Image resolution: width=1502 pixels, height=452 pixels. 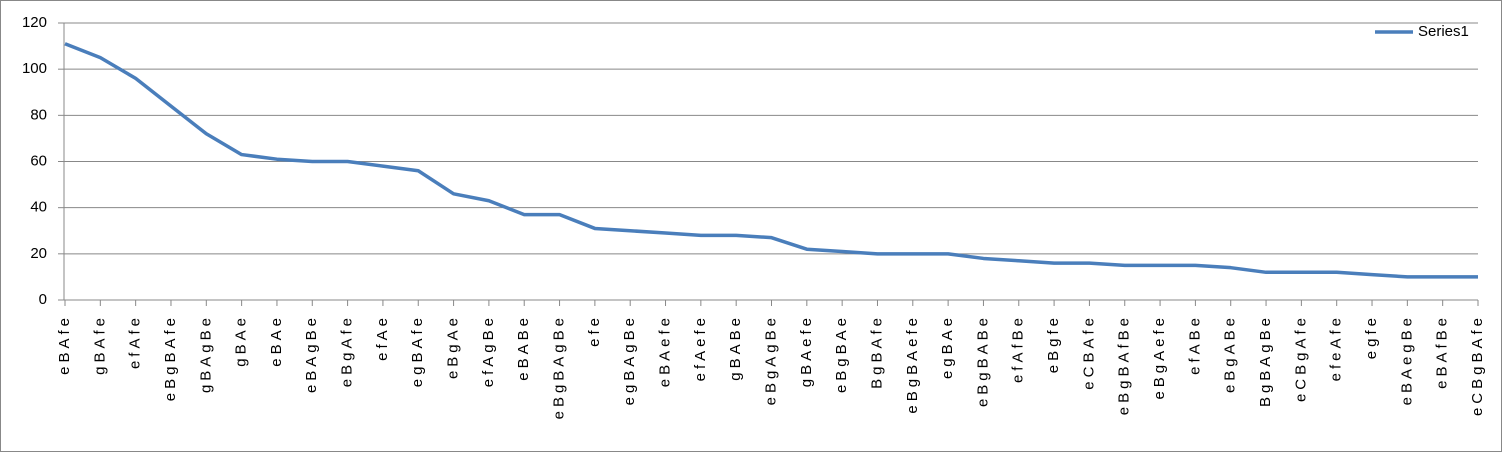 I want to click on x-tick-label: efAfBe, so click(x=1018, y=348).